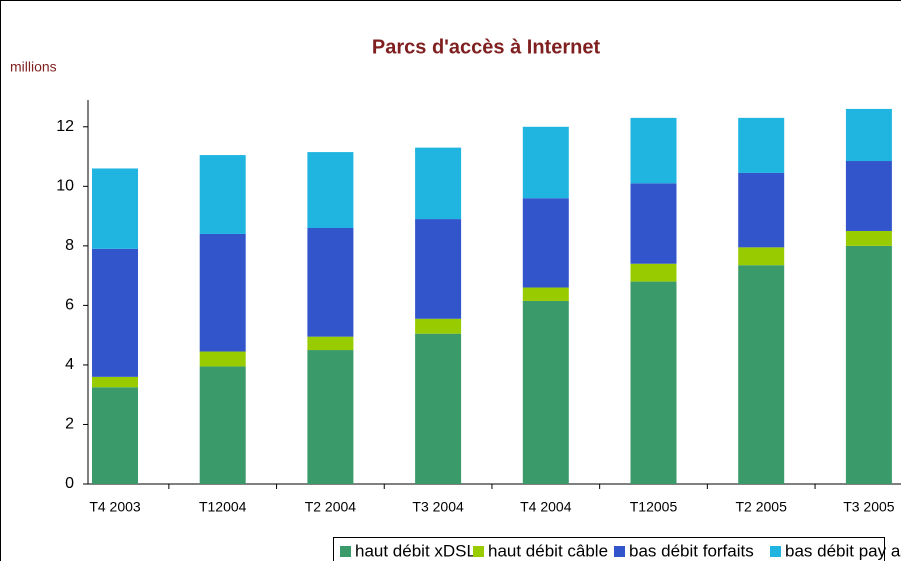 This screenshot has height=561, width=901. What do you see at coordinates (65, 126) in the screenshot?
I see `y-tick-label: 12` at bounding box center [65, 126].